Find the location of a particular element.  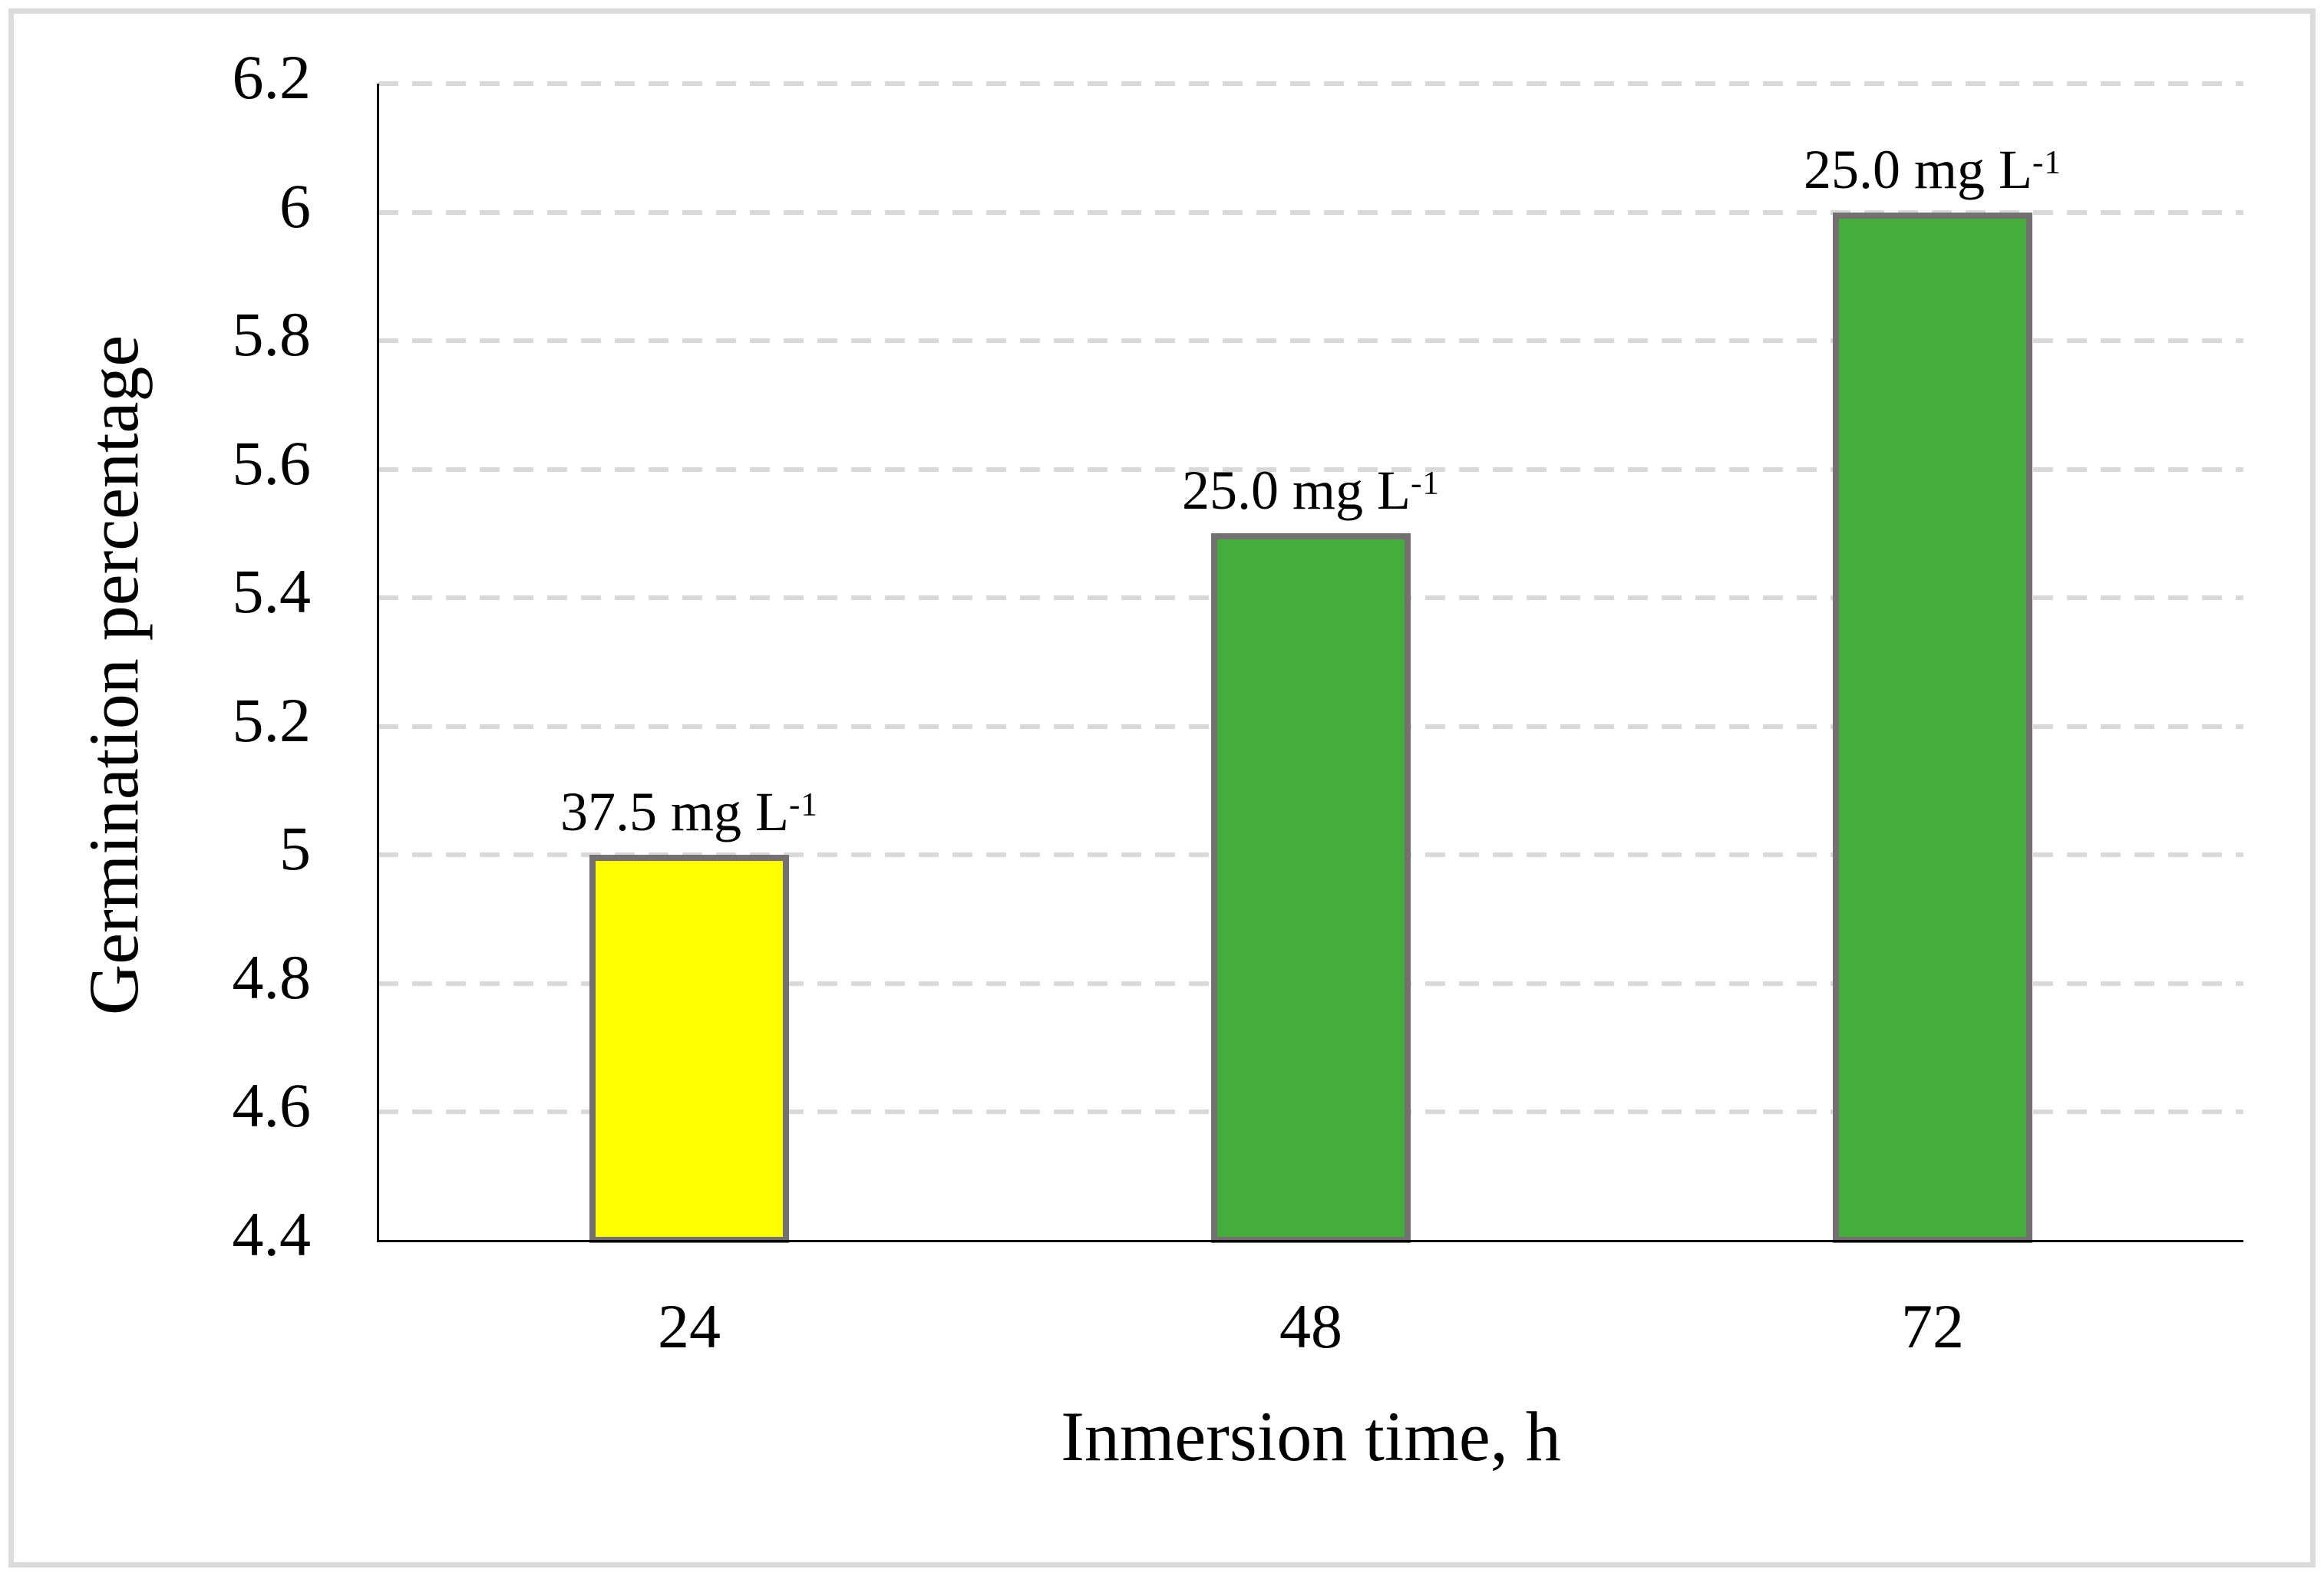

y-tick-label: 5.4 is located at coordinates (272, 591).